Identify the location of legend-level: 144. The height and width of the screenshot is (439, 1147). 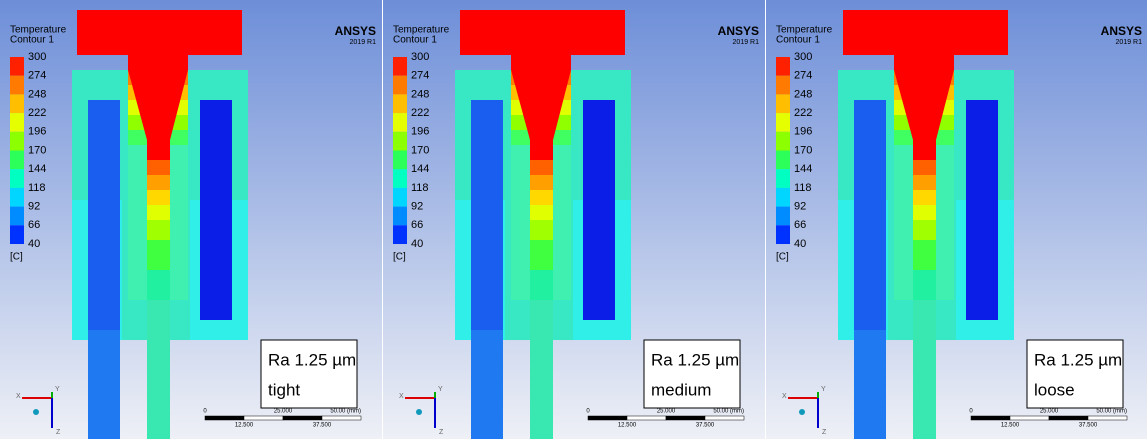
(420, 169).